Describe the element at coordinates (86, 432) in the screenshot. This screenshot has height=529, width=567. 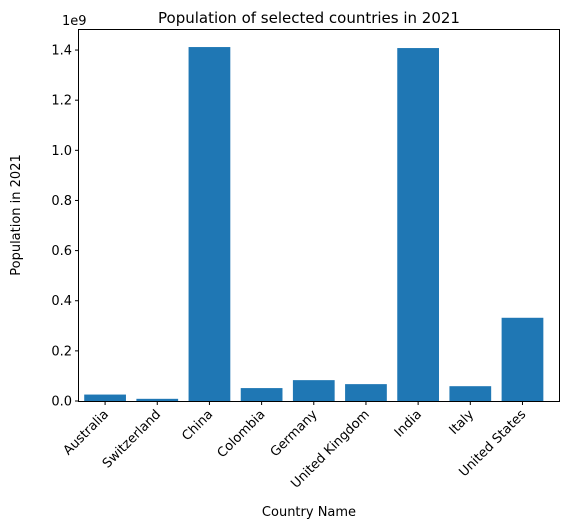
I see `x-tick-label: Australia` at that location.